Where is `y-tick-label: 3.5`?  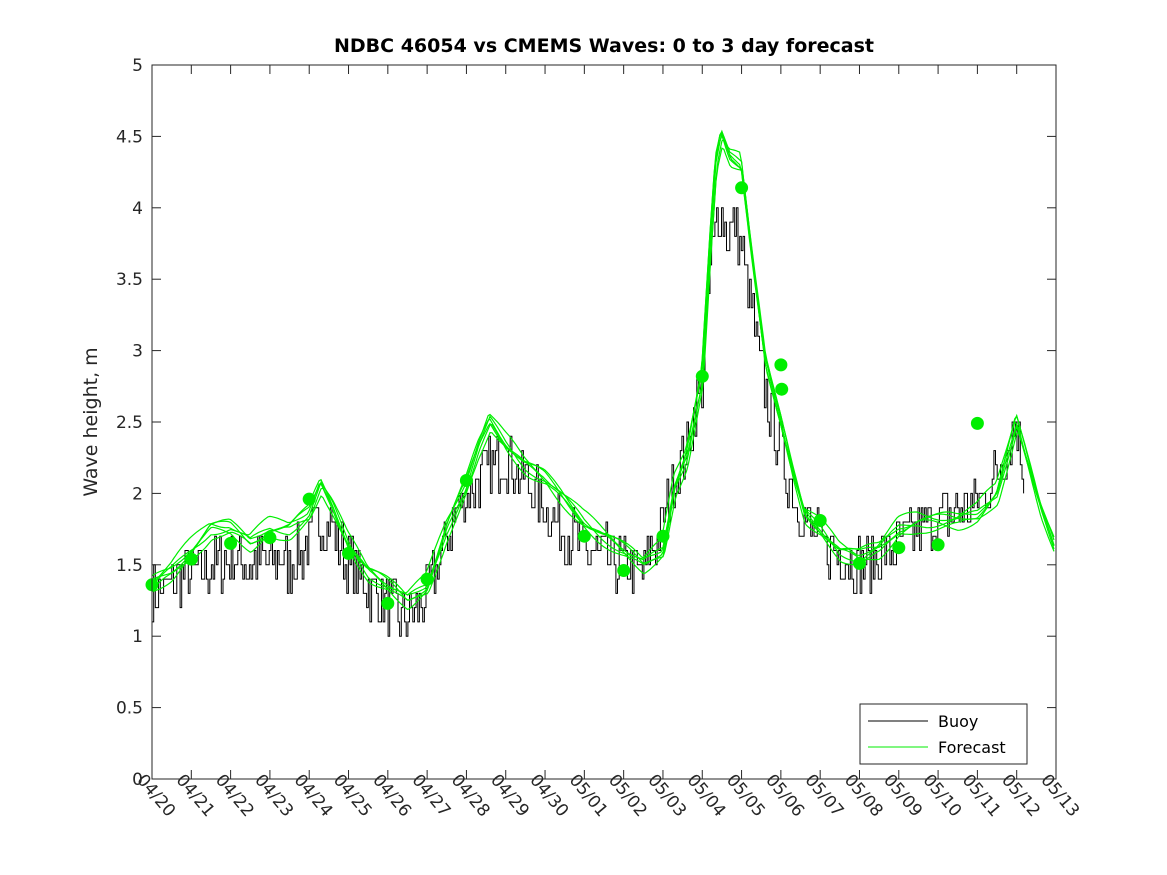 y-tick-label: 3.5 is located at coordinates (129, 280).